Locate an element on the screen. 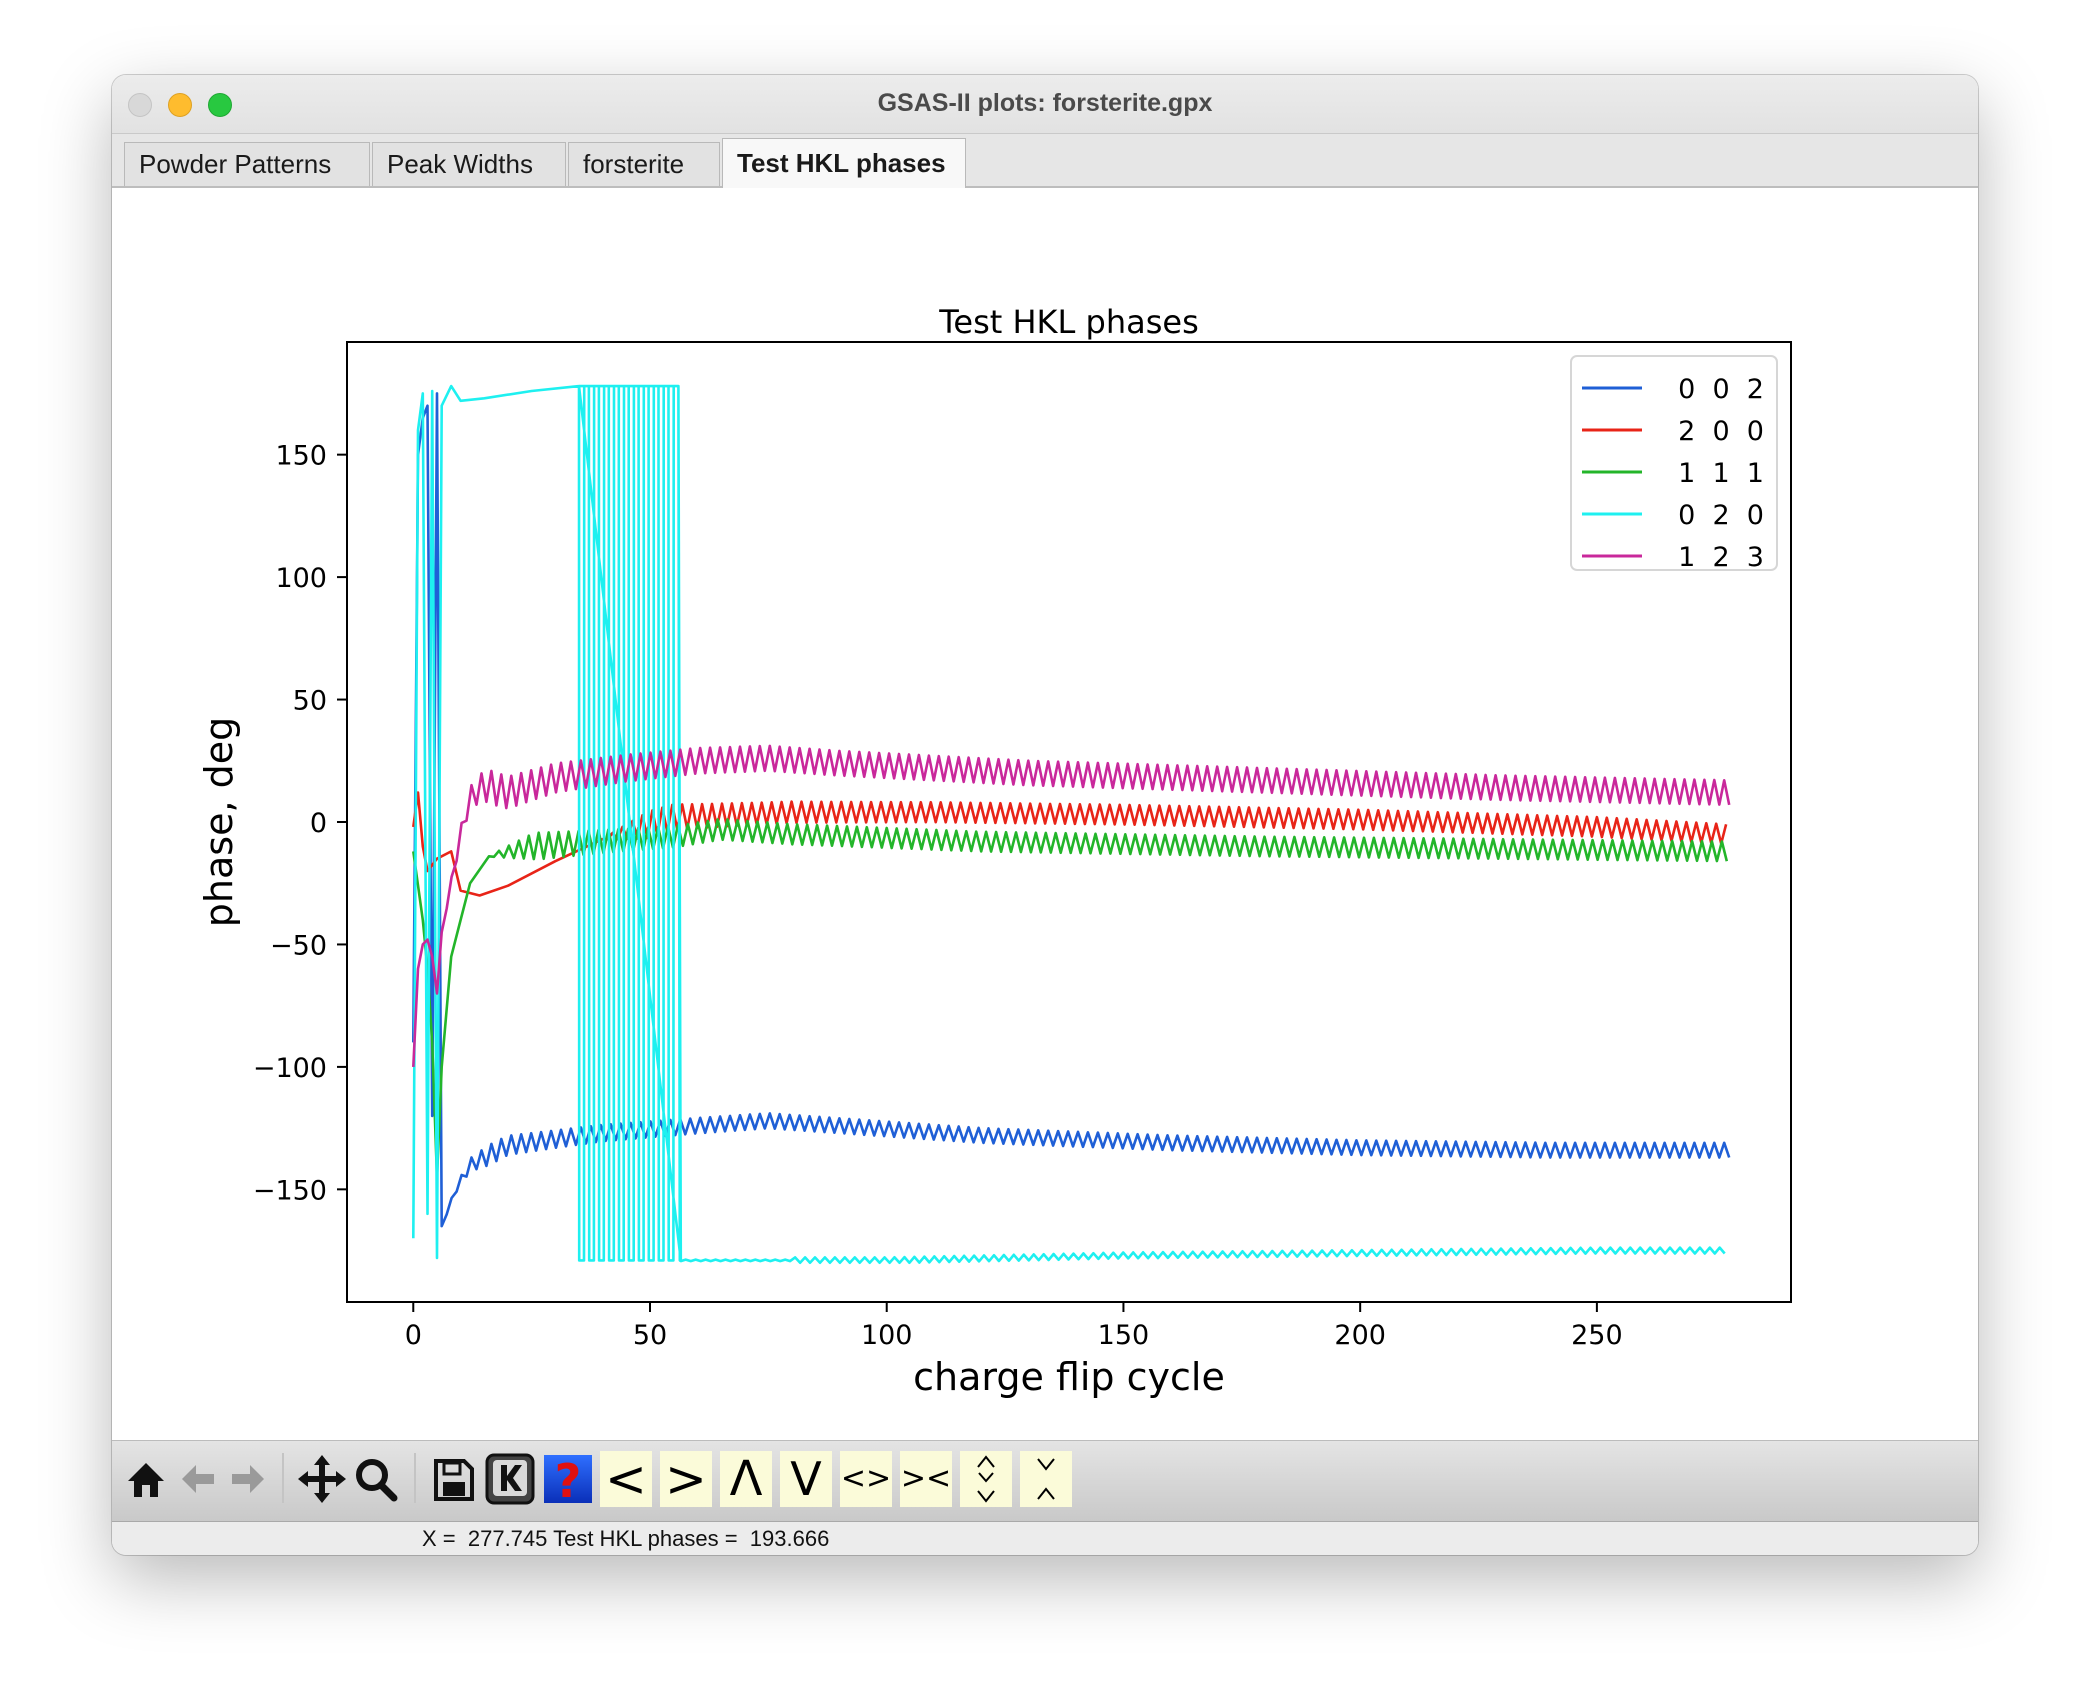 The image size is (2088, 1702). pan-button is located at coordinates (322, 1479).